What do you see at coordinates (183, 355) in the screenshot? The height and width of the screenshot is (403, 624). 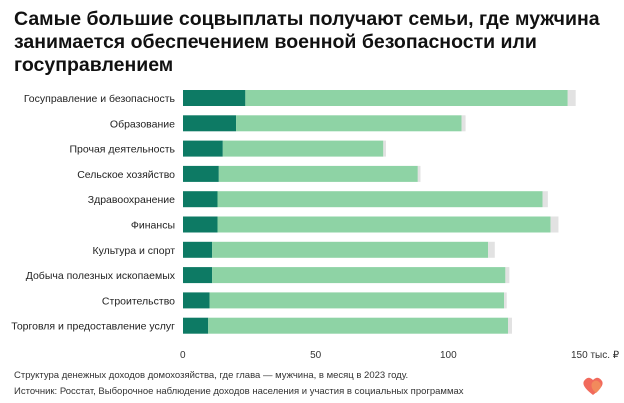 I see `x-tick-label: 0` at bounding box center [183, 355].